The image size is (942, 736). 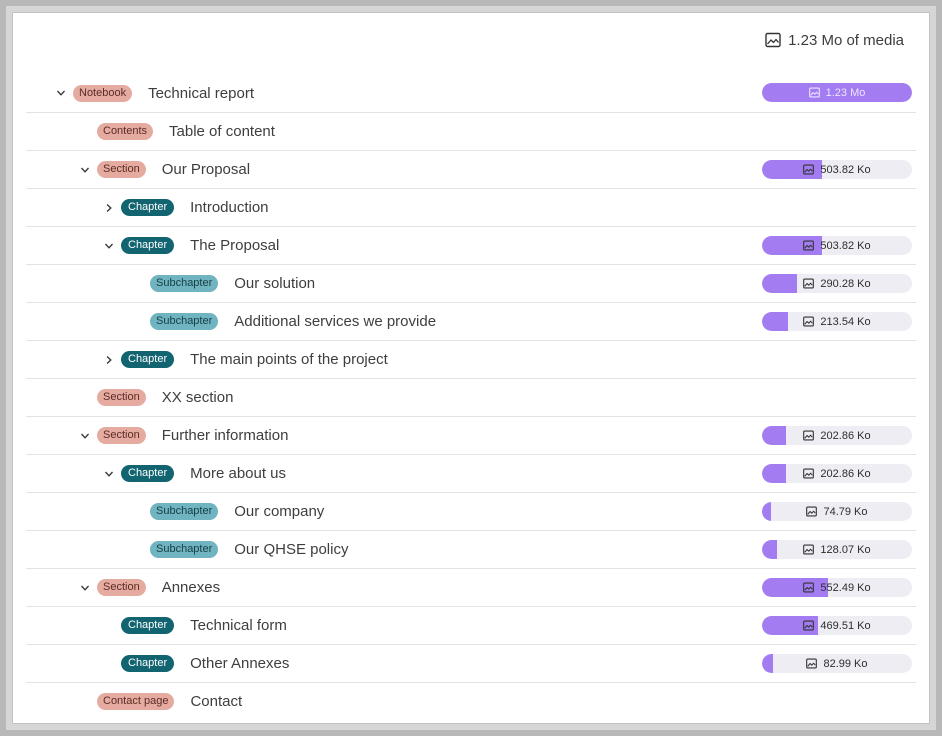 I want to click on outline-row: Chapter More about us 202.86 Ko, so click(x=471, y=473).